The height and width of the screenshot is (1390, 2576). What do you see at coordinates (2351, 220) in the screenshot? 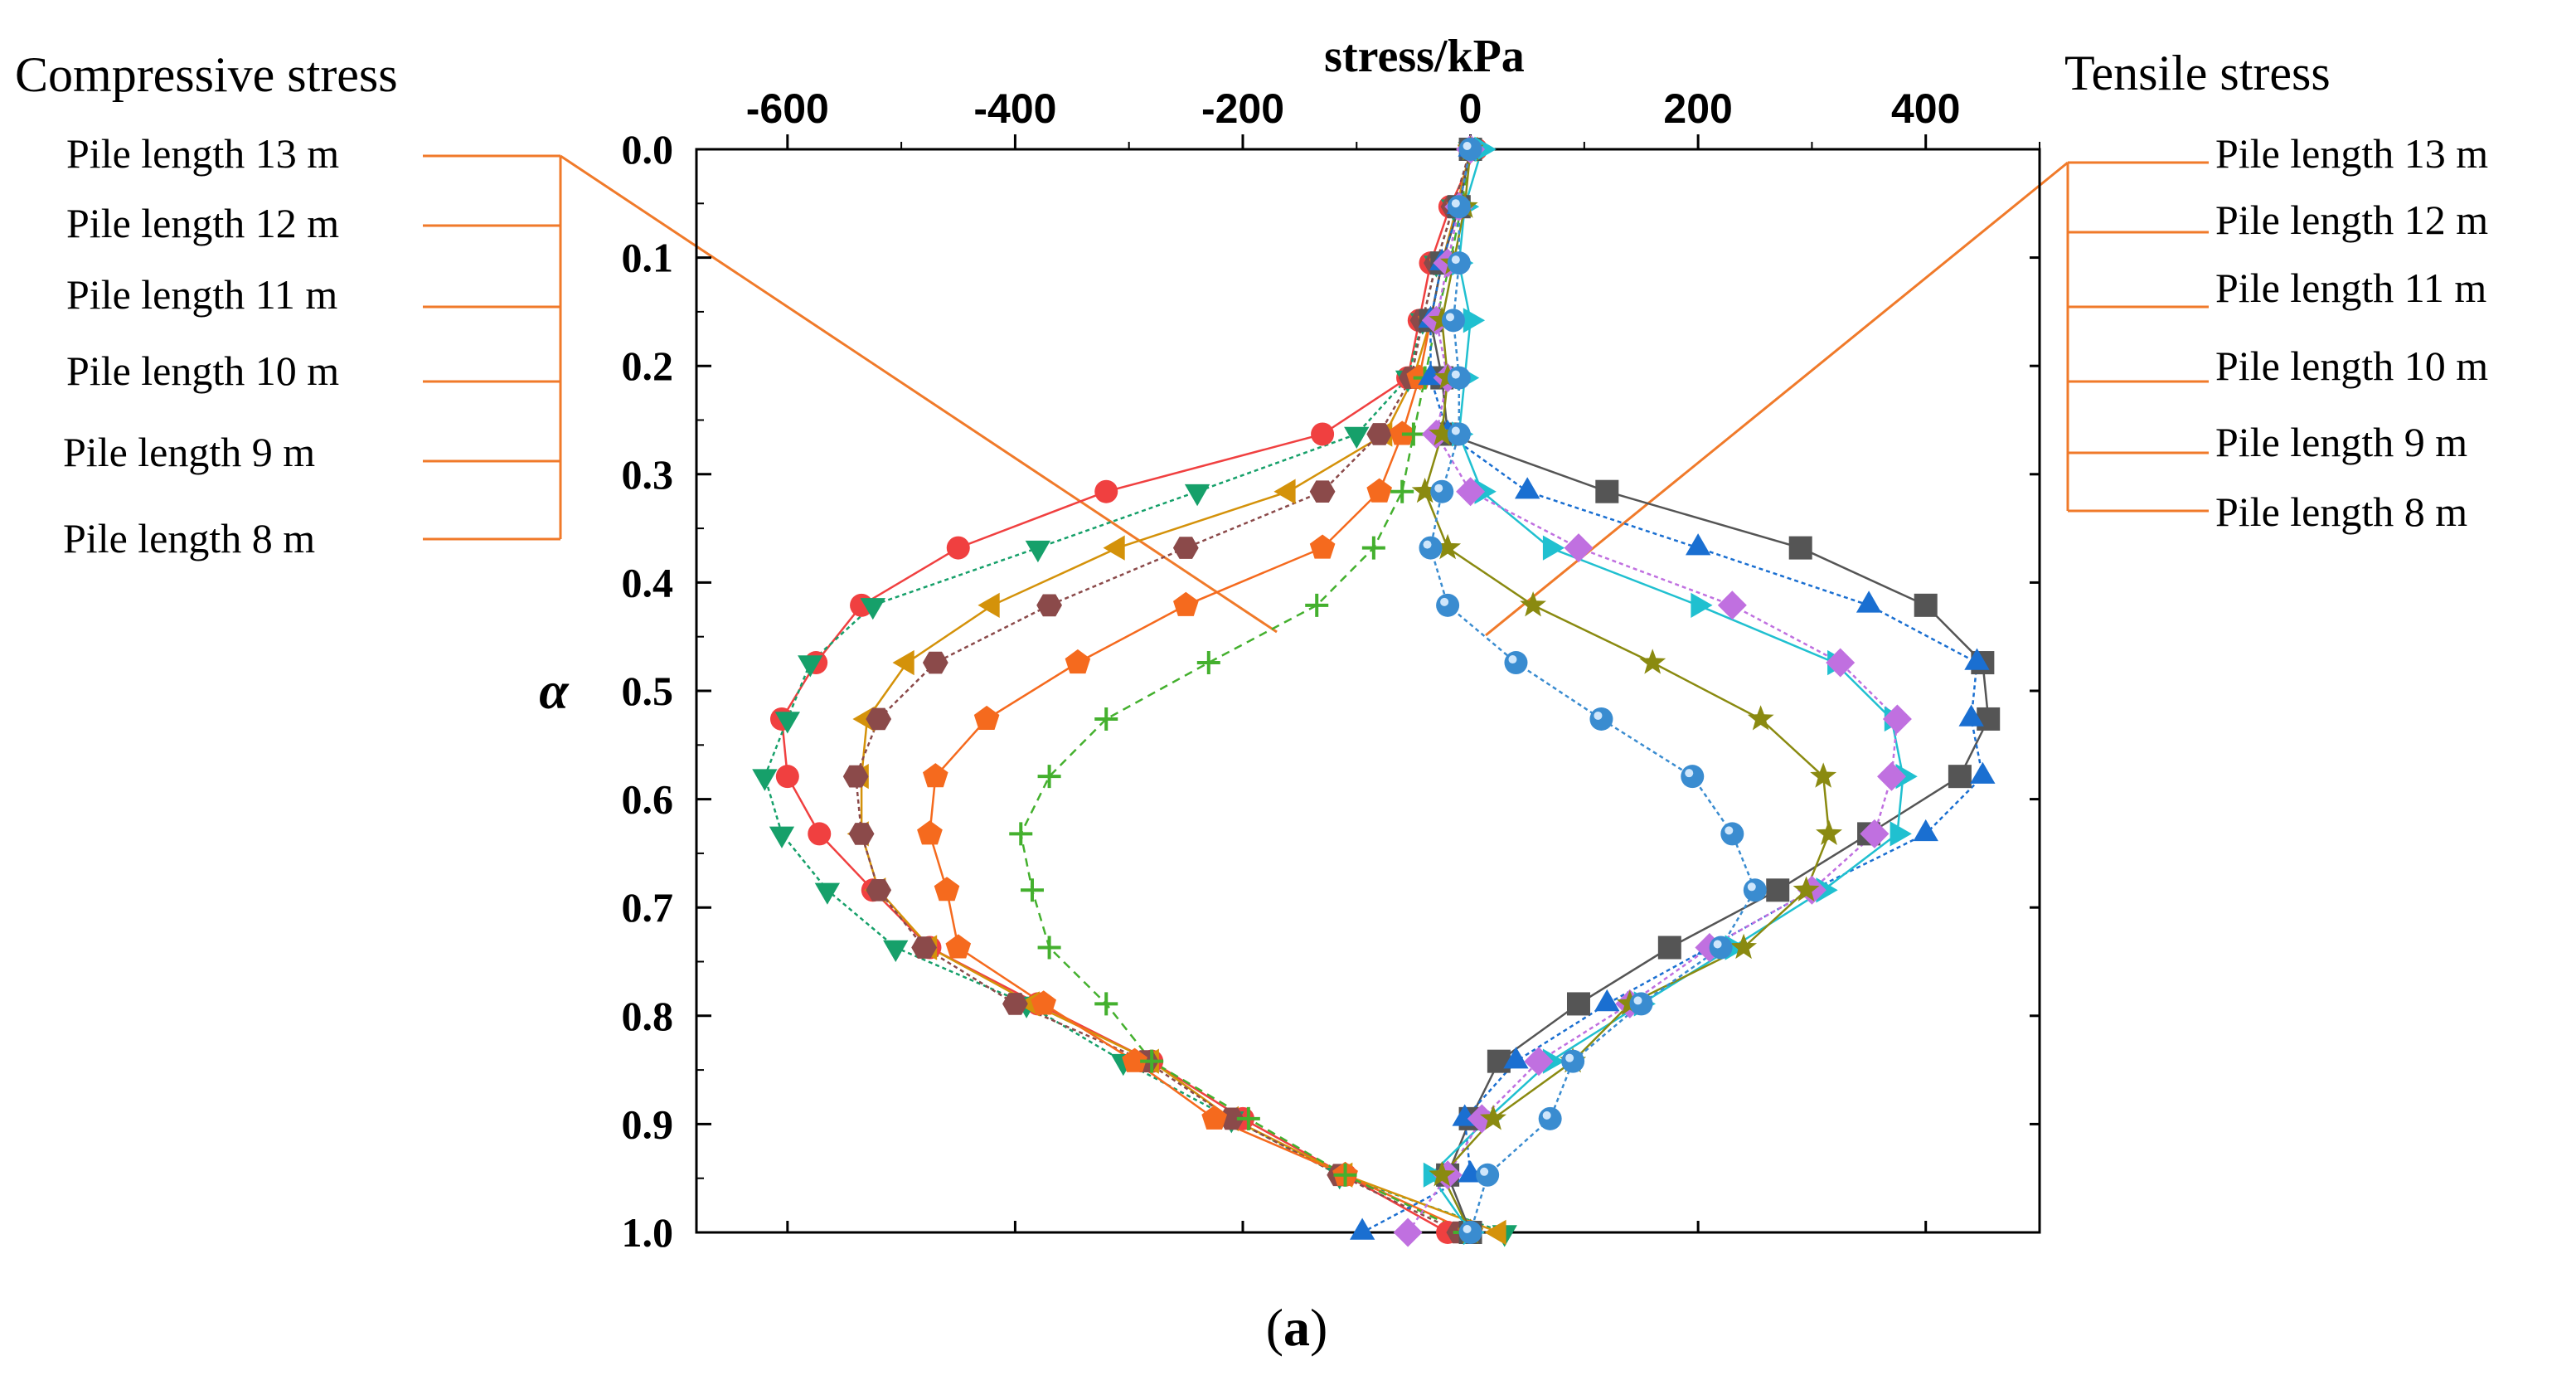
I see `tensile-label-12m: Pile length 12 m` at bounding box center [2351, 220].